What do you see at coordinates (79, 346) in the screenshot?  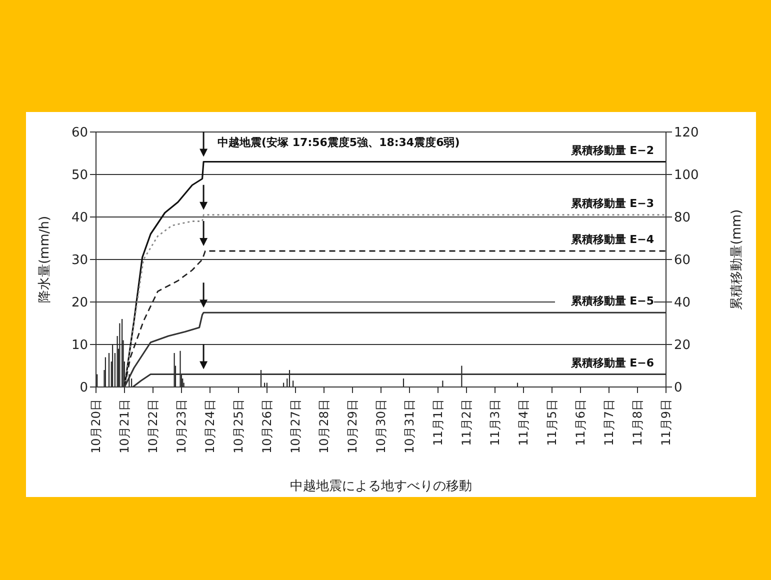 I see `y-tick-label: 10` at bounding box center [79, 346].